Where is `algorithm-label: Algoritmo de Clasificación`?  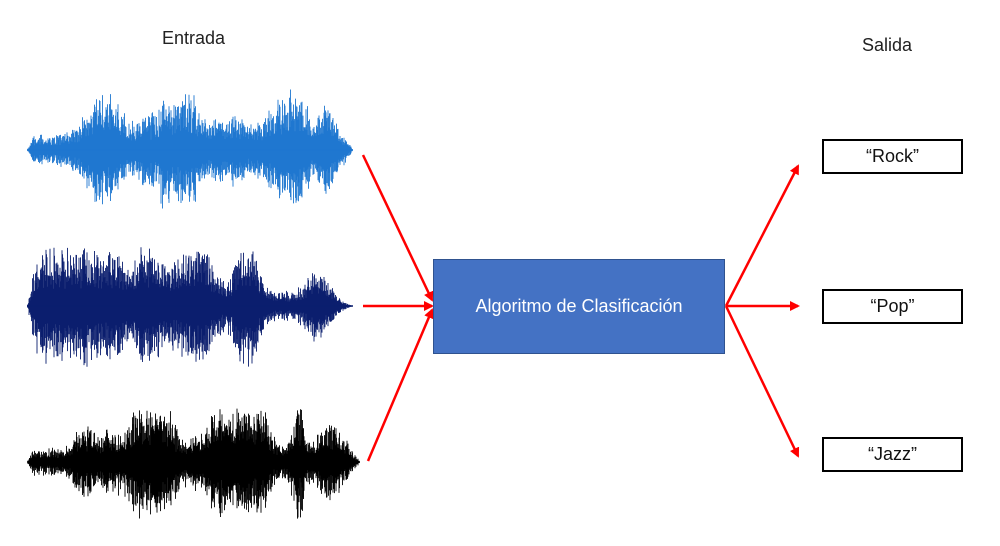 algorithm-label: Algoritmo de Clasificación is located at coordinates (579, 306).